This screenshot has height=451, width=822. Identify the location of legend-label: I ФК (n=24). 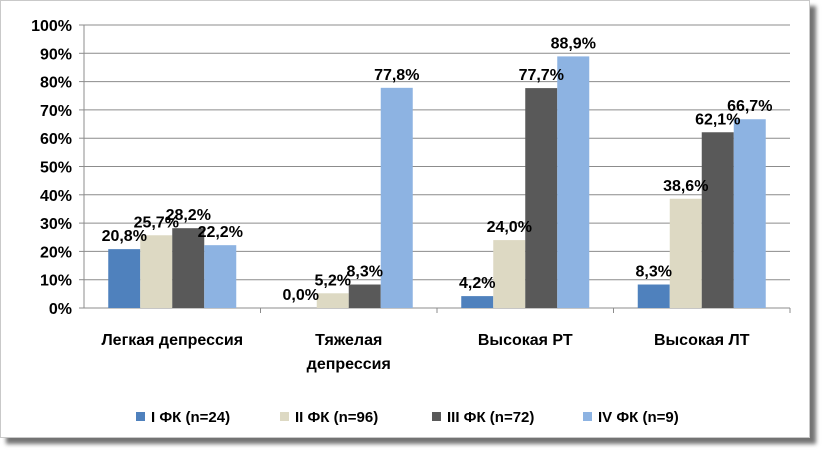
(190, 417).